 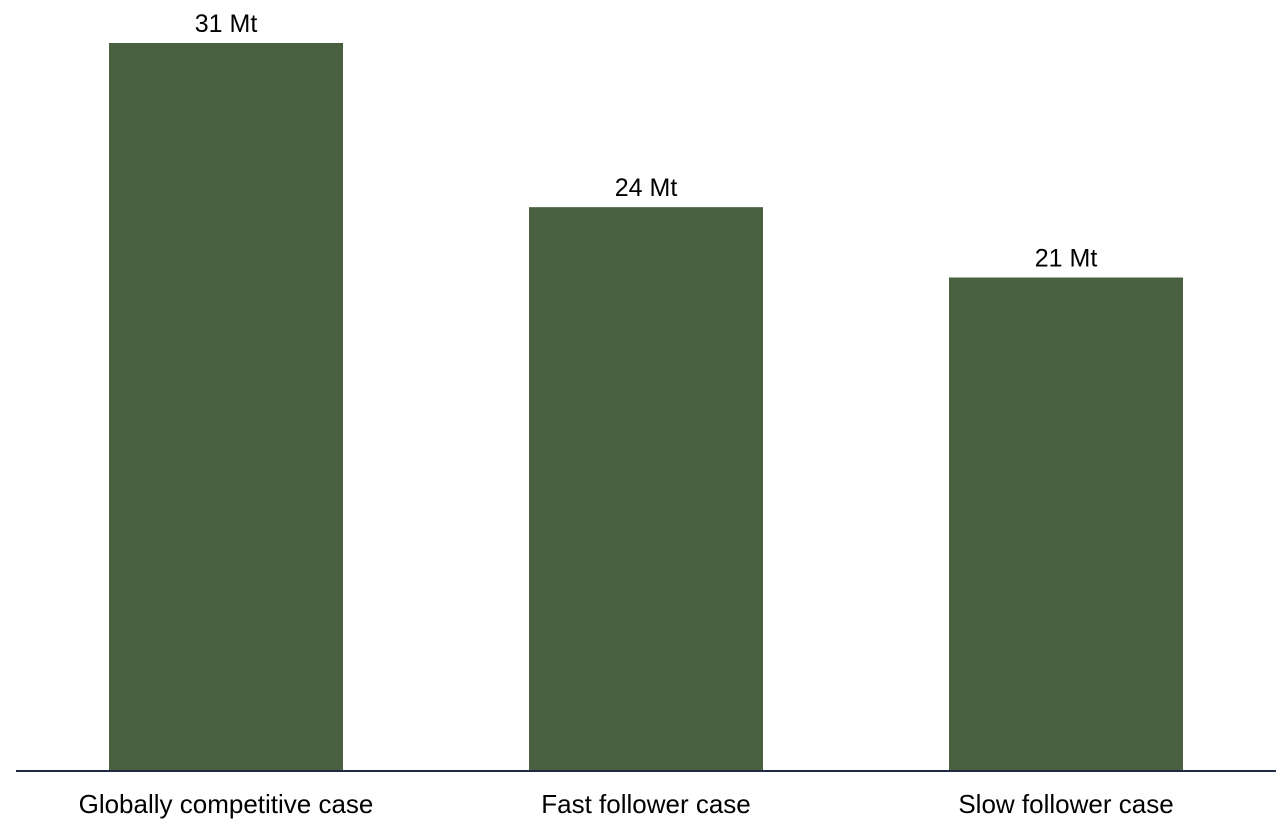 What do you see at coordinates (1065, 804) in the screenshot?
I see `category-label: Slow follower case` at bounding box center [1065, 804].